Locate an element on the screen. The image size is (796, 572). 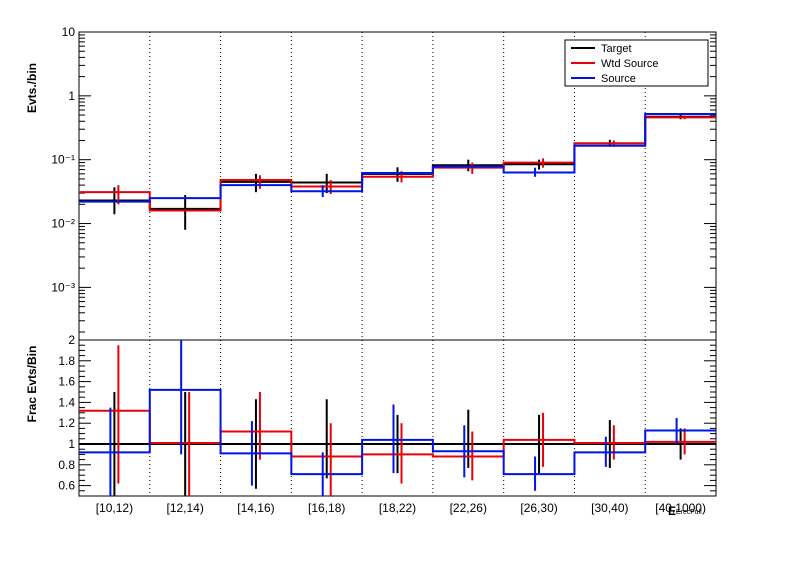
y-tick-label: 1.6 is located at coordinates (66, 382).